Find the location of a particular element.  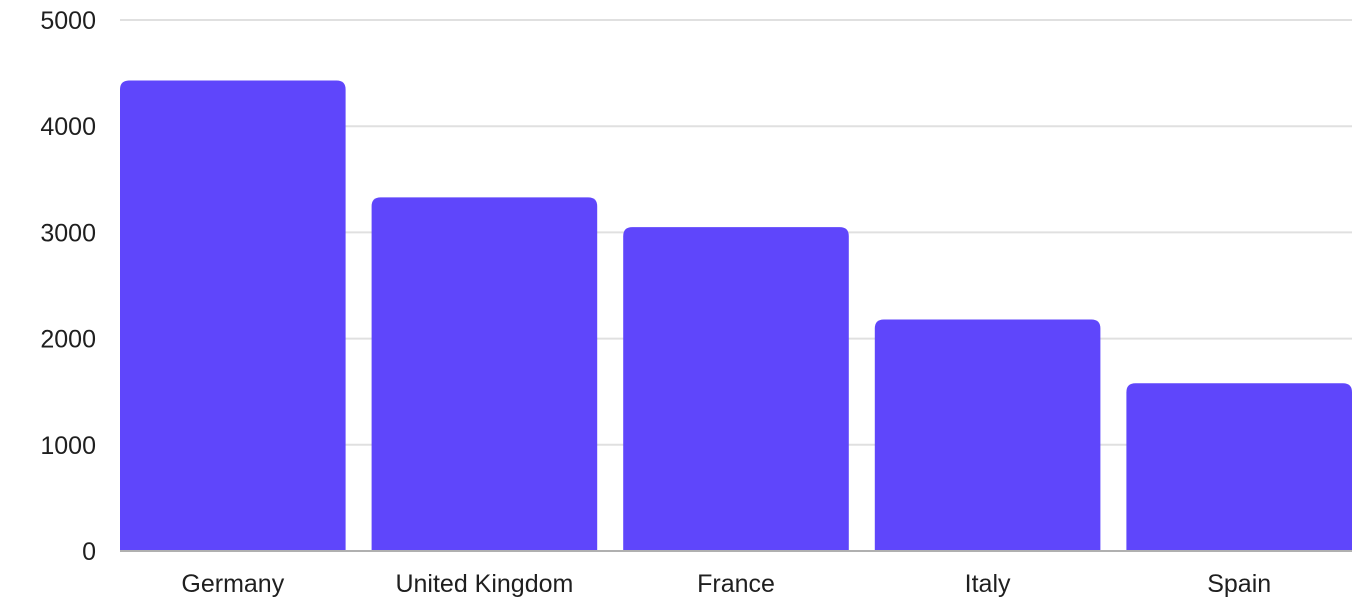

y-tick-label: 1000 is located at coordinates (68, 446).